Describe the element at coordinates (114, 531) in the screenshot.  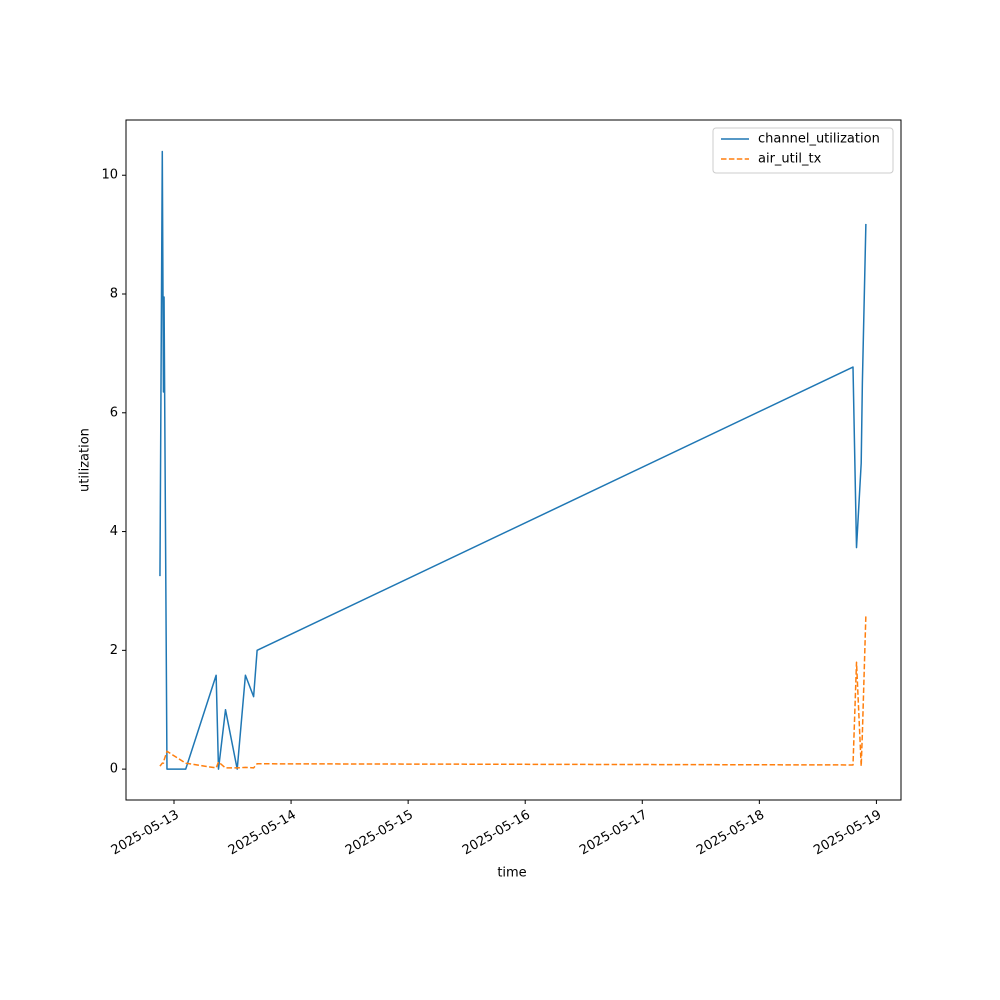
I see `y-tick-label: 4` at that location.